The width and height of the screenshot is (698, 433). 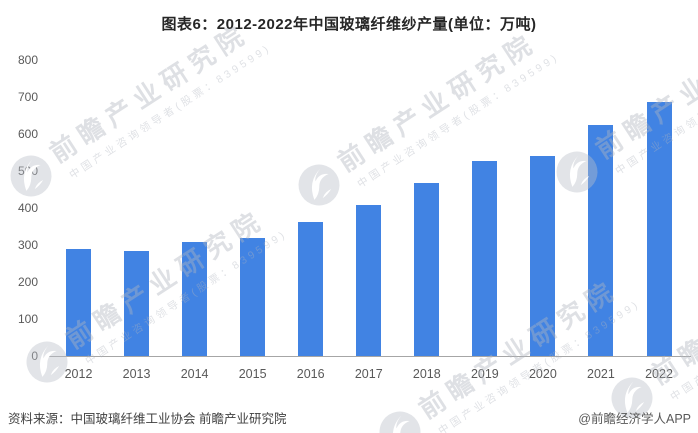 I want to click on x-tick-label: 2018, so click(x=426, y=374).